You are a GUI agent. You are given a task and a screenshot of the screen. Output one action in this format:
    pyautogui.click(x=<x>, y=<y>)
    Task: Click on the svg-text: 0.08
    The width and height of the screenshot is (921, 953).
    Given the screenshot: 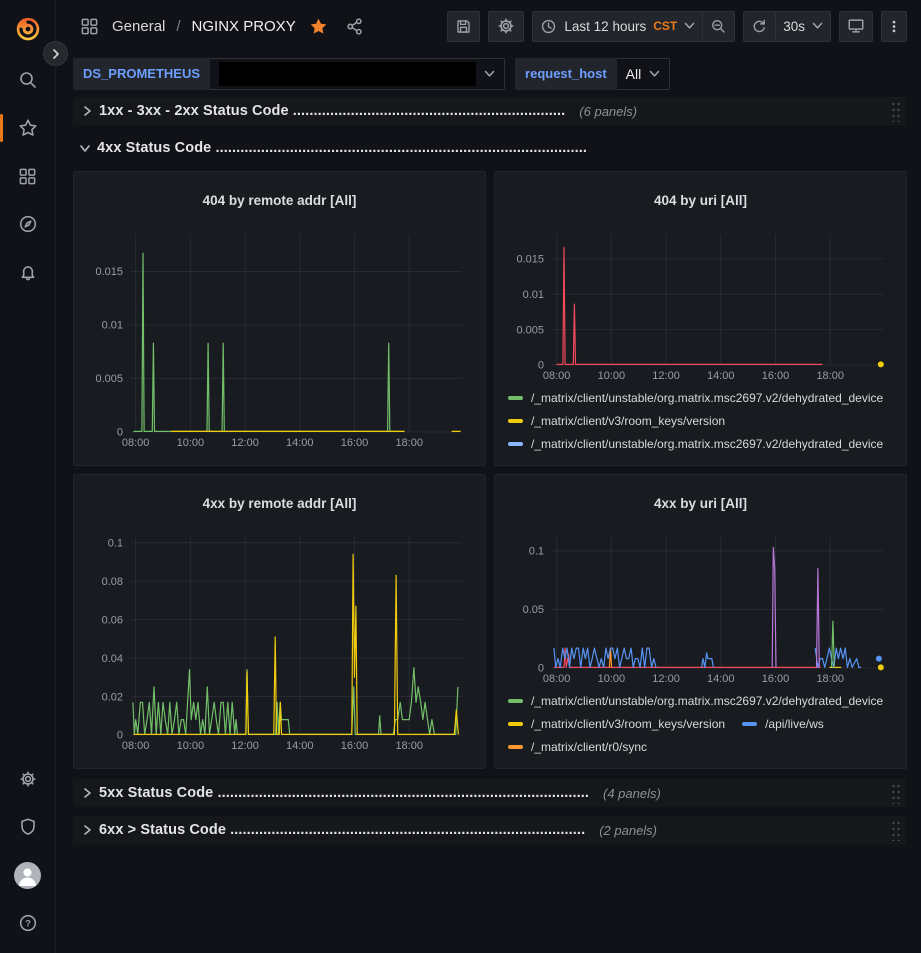 What is the action you would take?
    pyautogui.click(x=112, y=582)
    